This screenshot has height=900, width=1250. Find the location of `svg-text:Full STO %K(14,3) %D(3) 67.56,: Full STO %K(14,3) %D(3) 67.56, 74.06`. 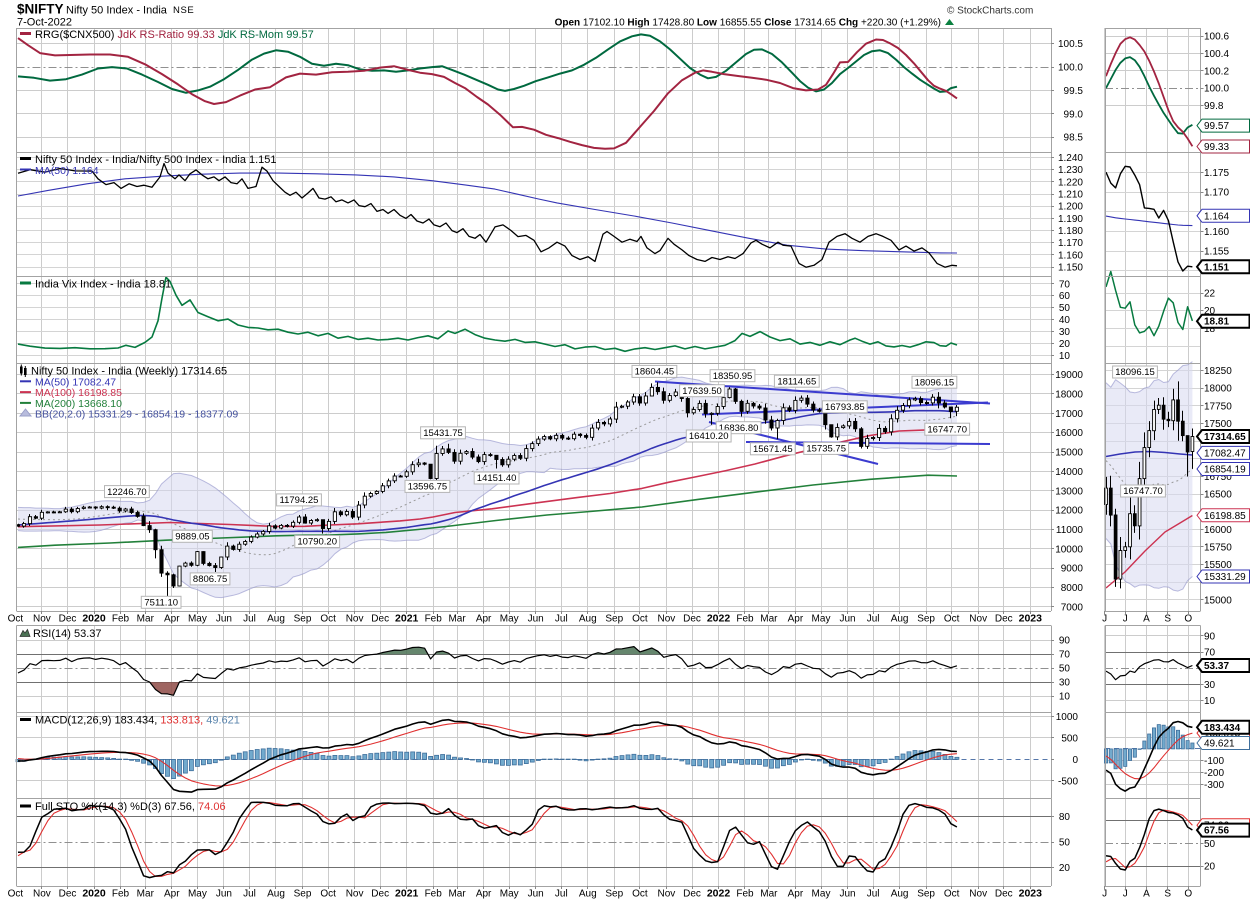

svg-text:Full STO %K(14,3) %D(3) 67.56,: Full STO %K(14,3) %D(3) 67.56, 74.06 is located at coordinates (130, 807).